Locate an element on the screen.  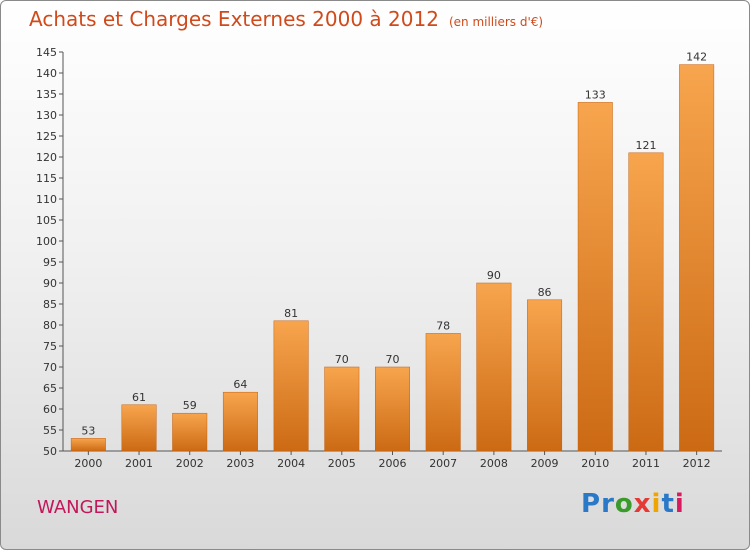
bar-2000 is located at coordinates (88, 445).